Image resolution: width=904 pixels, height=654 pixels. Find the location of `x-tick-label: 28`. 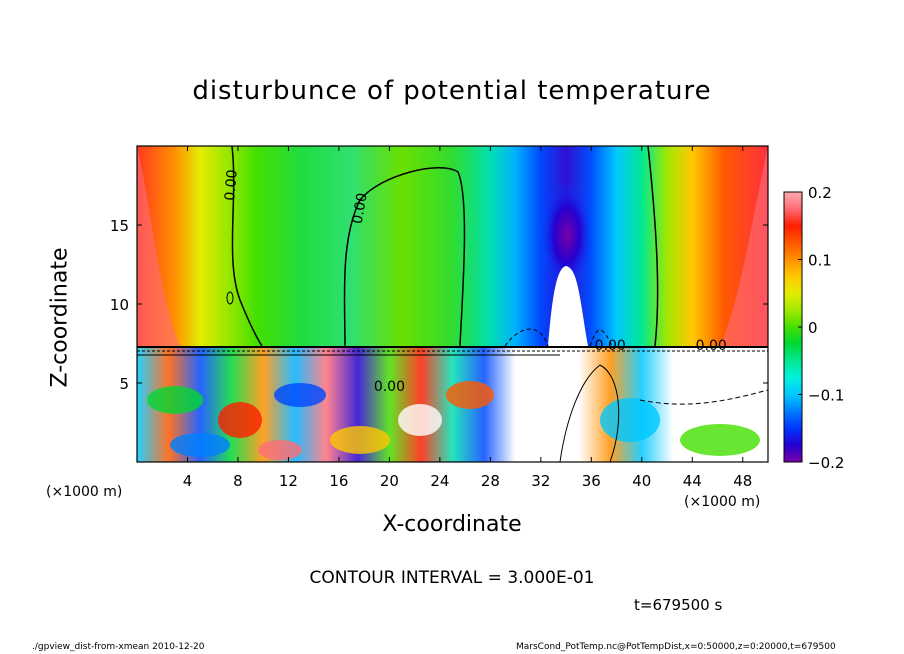

x-tick-label: 28 is located at coordinates (490, 481).